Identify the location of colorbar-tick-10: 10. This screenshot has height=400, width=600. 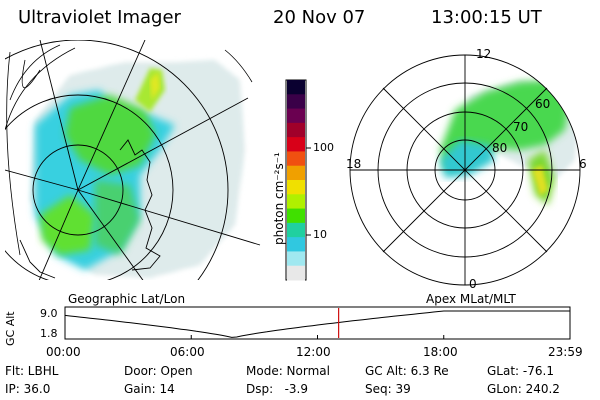
(320, 234).